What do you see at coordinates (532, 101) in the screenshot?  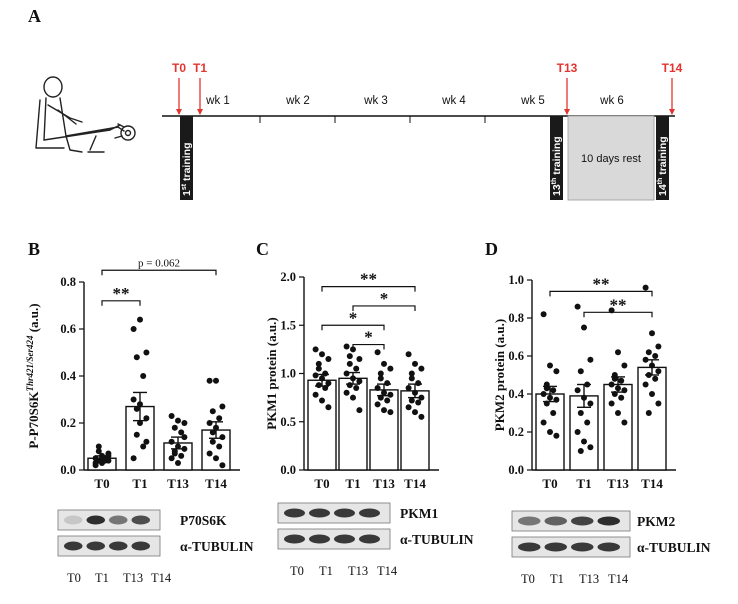 I see `week-label: wk 5` at bounding box center [532, 101].